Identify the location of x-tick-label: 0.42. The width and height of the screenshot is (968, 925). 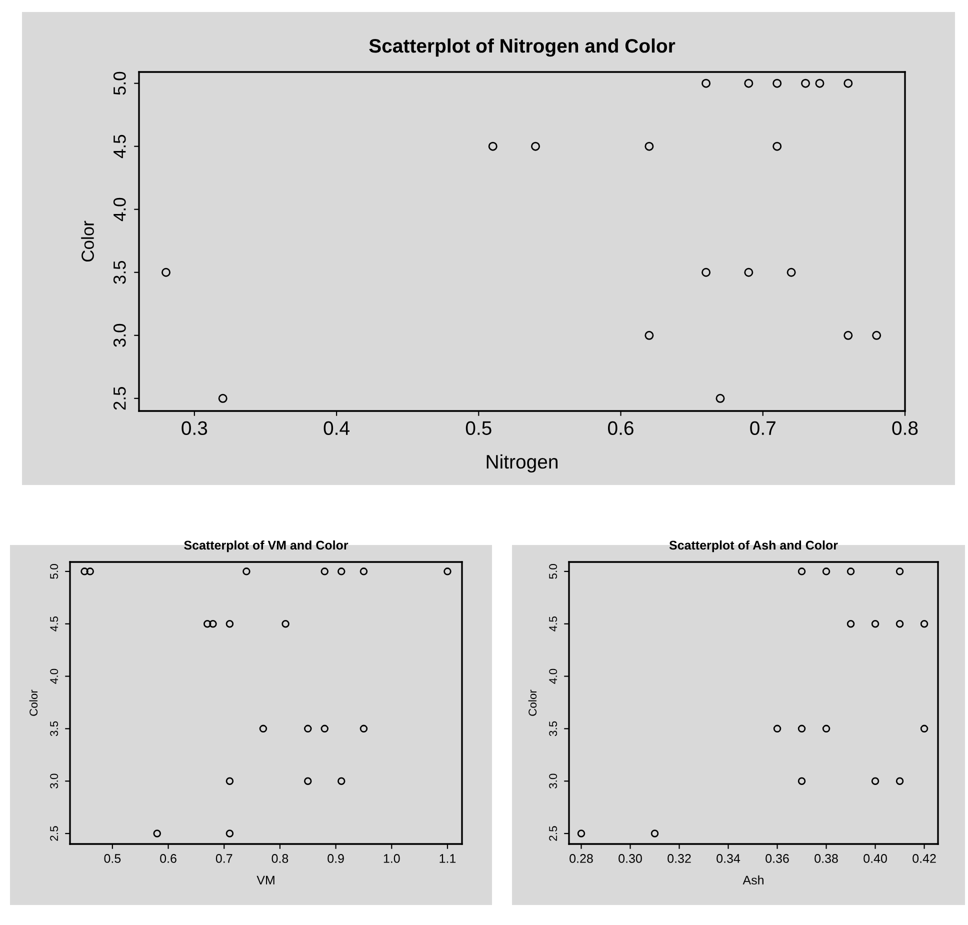
(924, 858).